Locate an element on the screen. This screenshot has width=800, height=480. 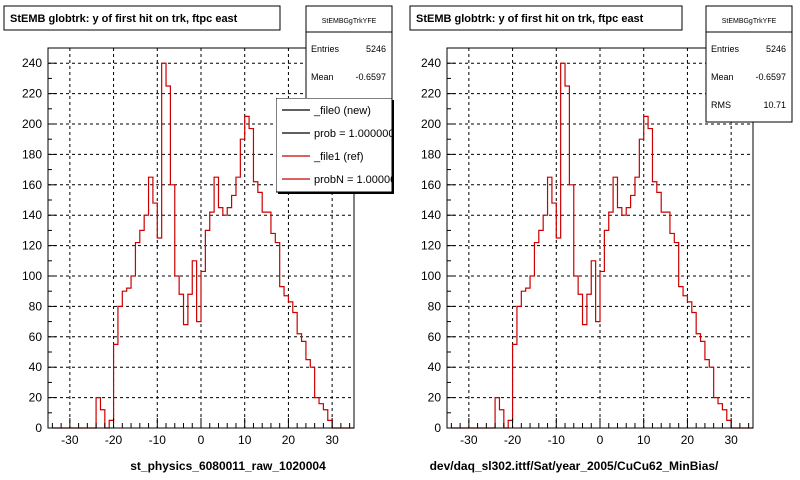
legend-entry: prob = 1.000000 is located at coordinates (354, 134).